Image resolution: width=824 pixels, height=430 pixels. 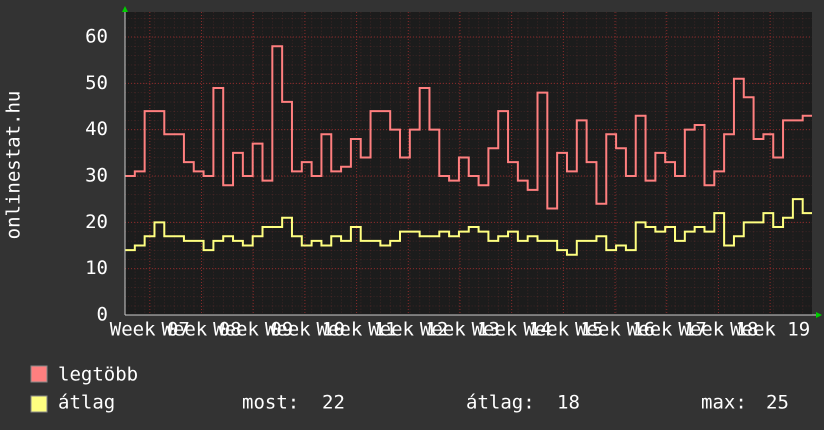 I want to click on y-tick-label: 40, so click(x=96, y=129).